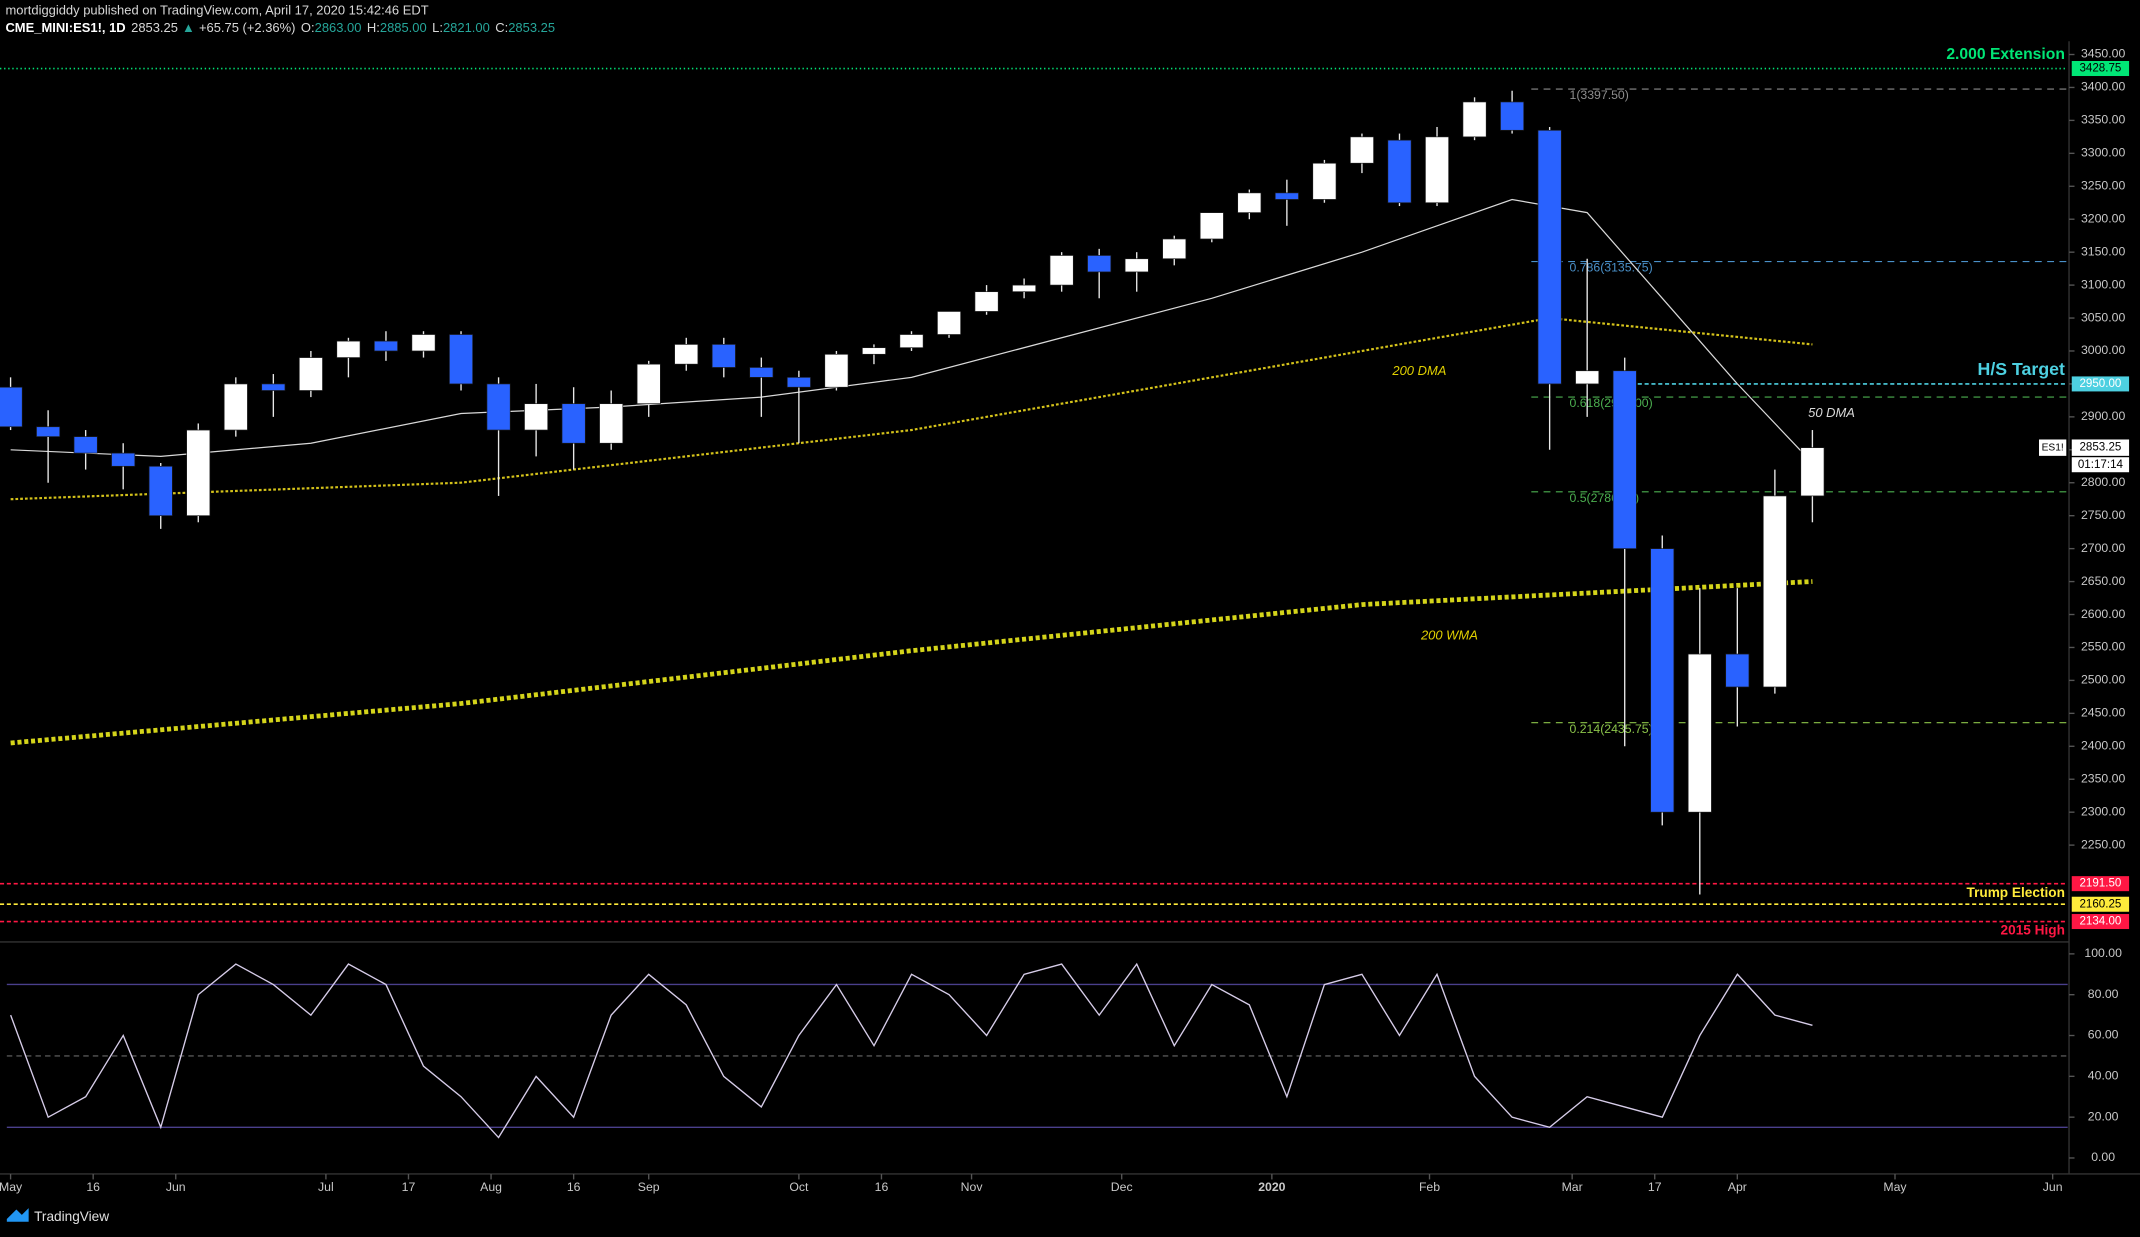  What do you see at coordinates (2103, 844) in the screenshot?
I see `y-tick-label: 2250.00` at bounding box center [2103, 844].